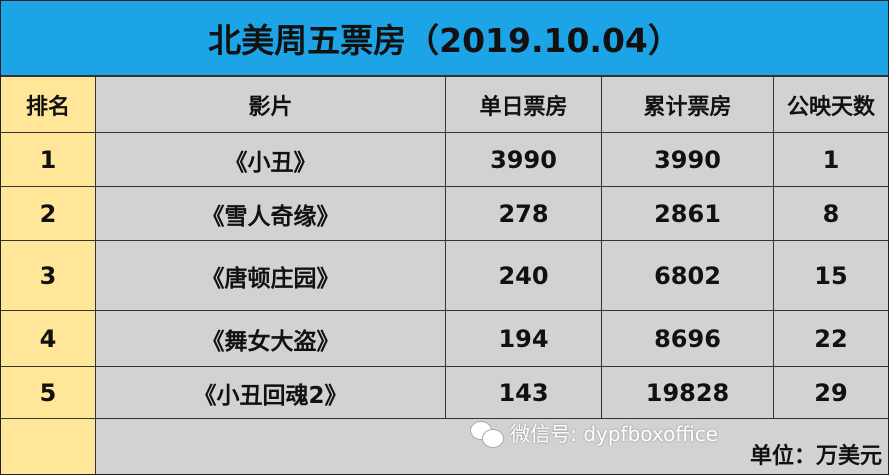  I want to click on days-cell: 29, so click(831, 392).